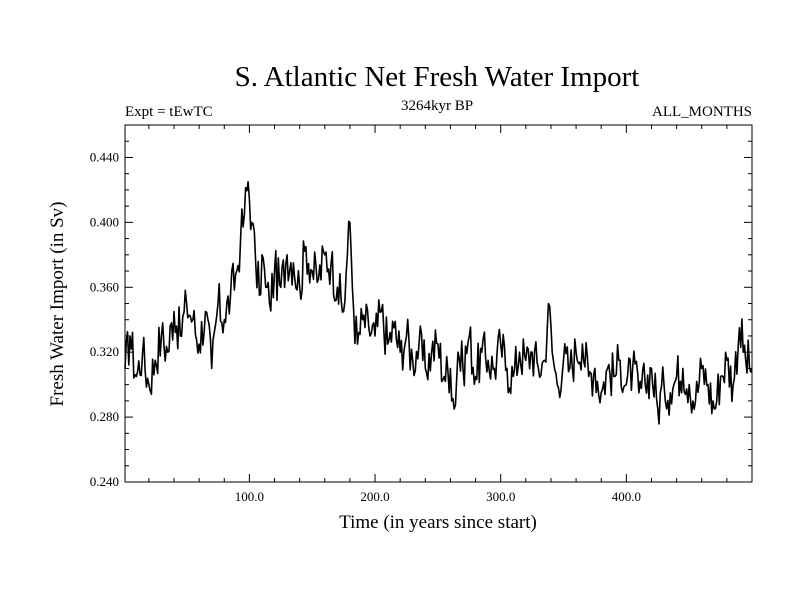  Describe the element at coordinates (104, 351) in the screenshot. I see `y-tick-label: 0.320` at that location.